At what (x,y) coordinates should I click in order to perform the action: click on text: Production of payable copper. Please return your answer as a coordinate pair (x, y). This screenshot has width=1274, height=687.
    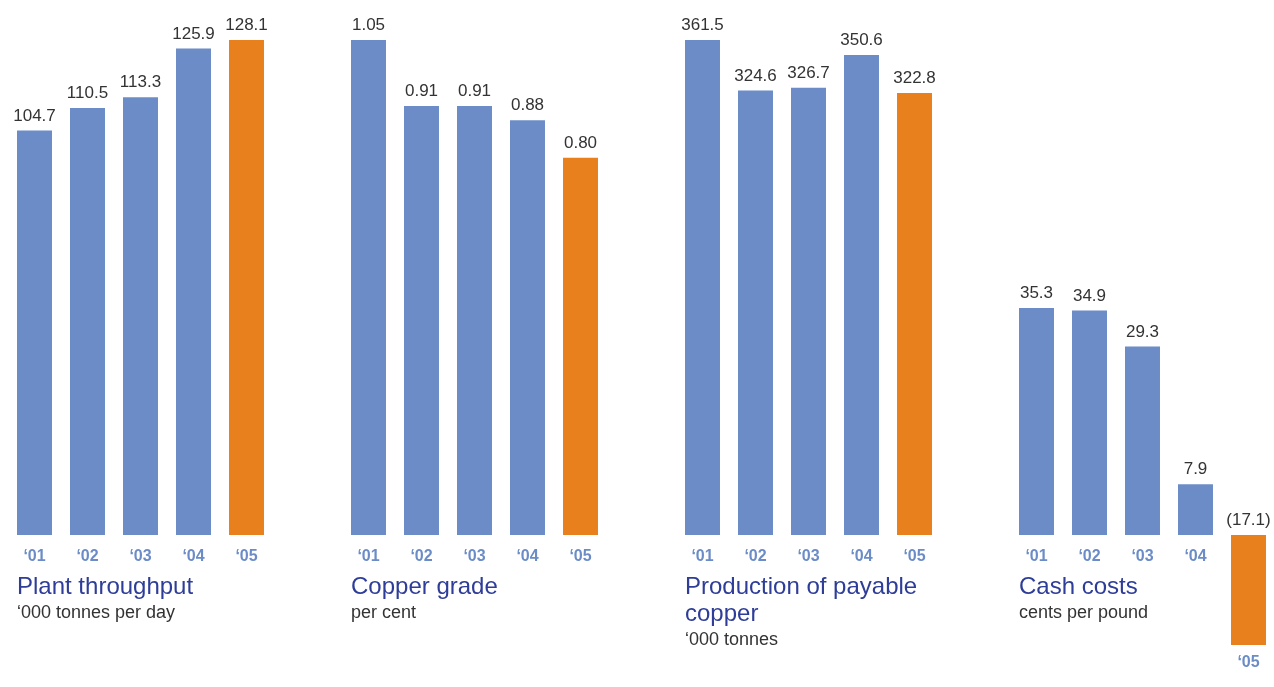
    Looking at the image, I should click on (802, 599).